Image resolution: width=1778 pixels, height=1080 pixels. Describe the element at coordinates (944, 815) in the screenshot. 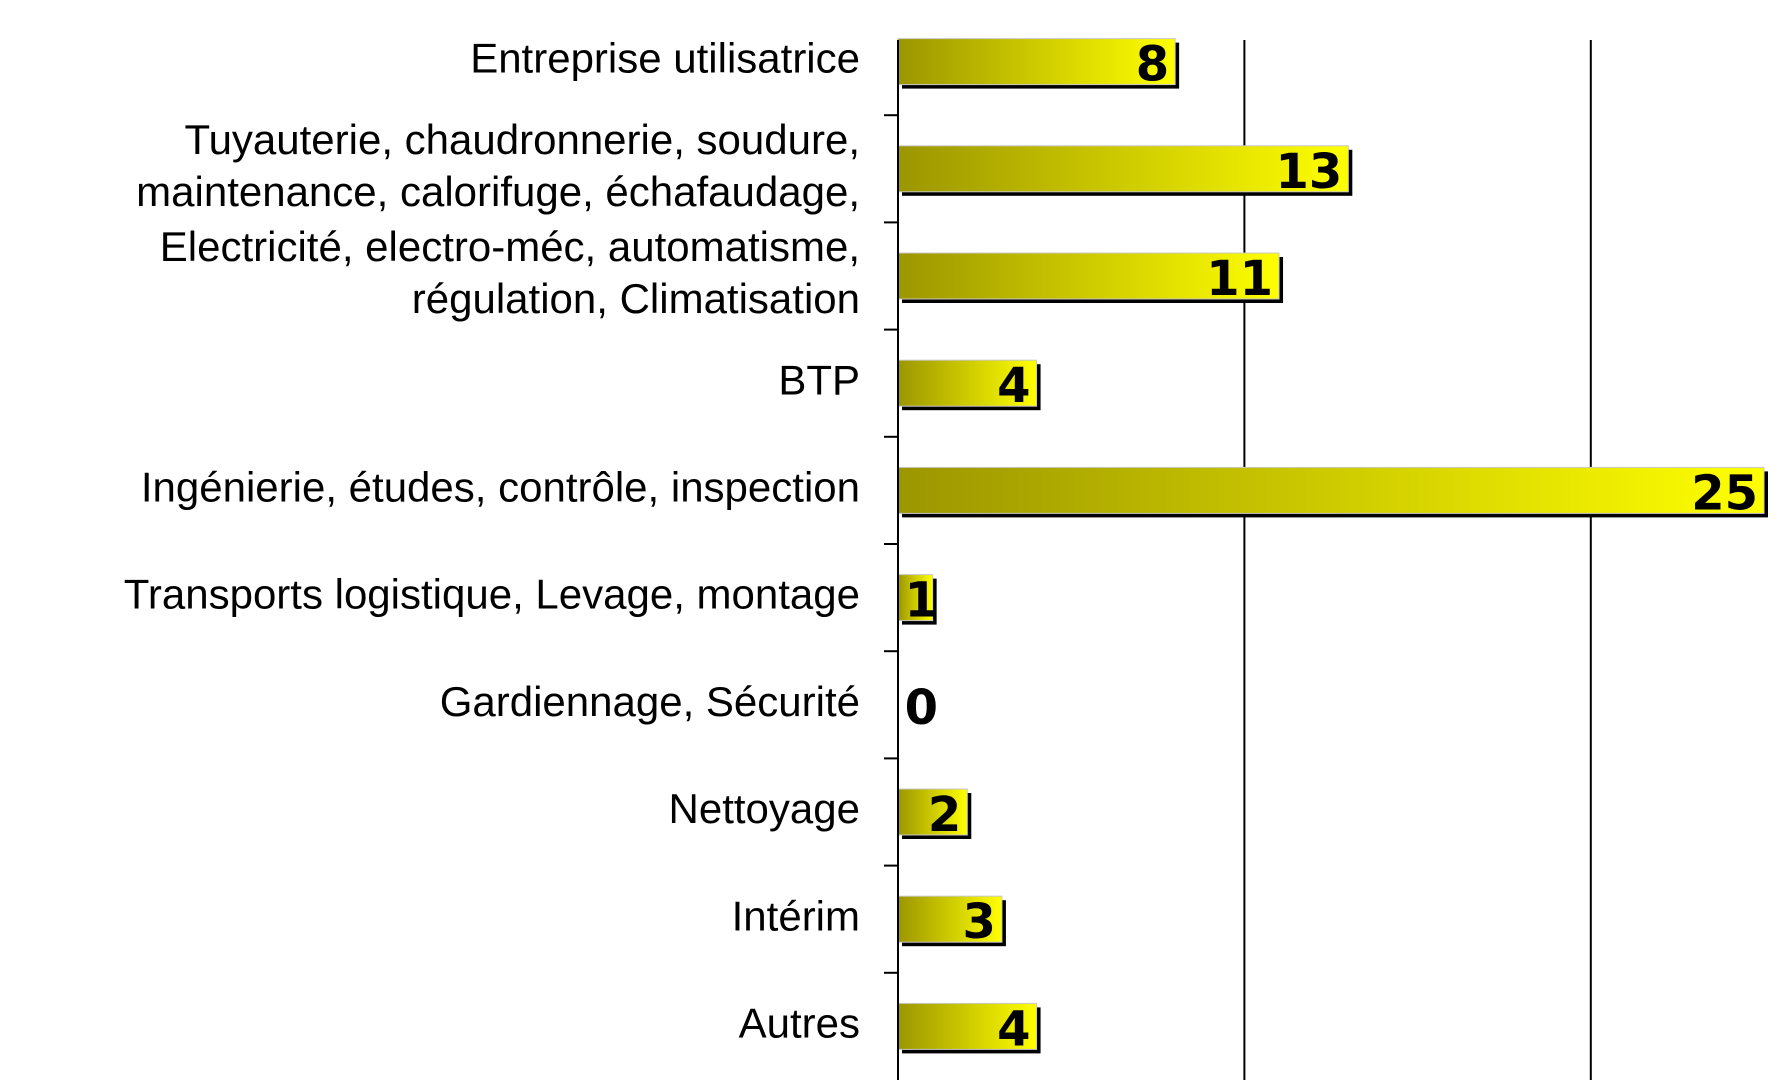

I see `value-label: 2` at that location.